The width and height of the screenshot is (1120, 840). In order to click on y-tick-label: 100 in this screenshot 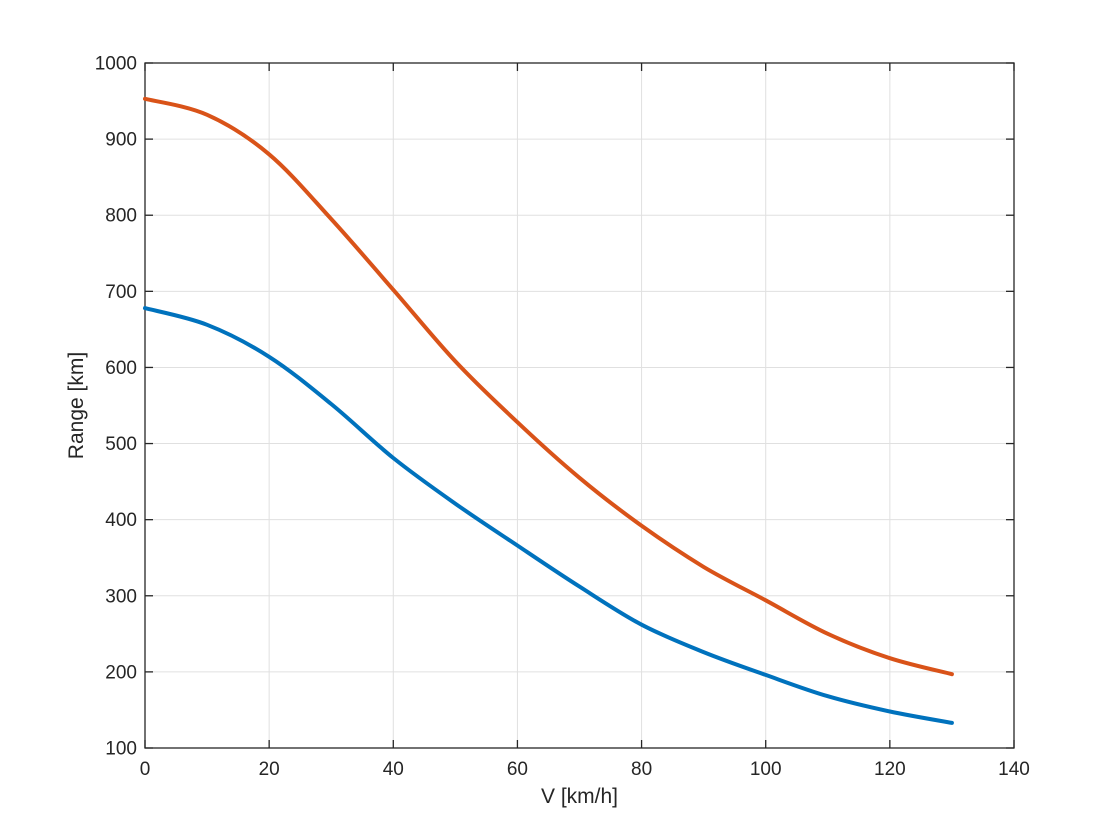, I will do `click(121, 749)`.